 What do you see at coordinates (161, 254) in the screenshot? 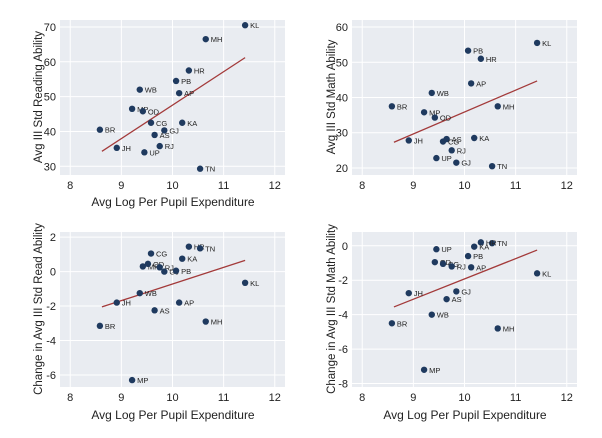
I see `point-label: CG` at bounding box center [161, 254].